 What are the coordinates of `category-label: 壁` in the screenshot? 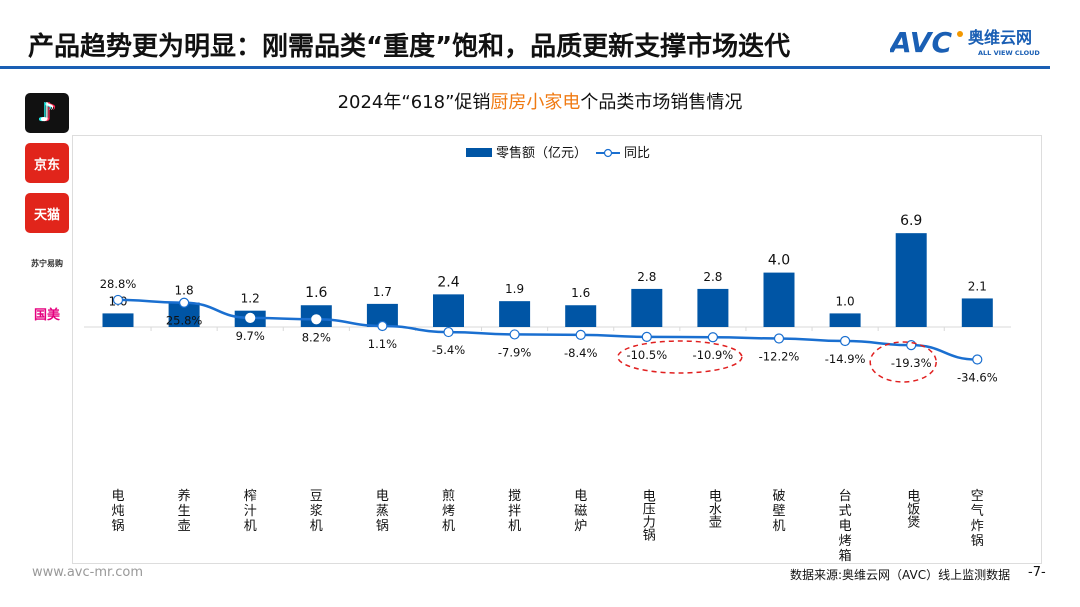 It's located at (778, 511).